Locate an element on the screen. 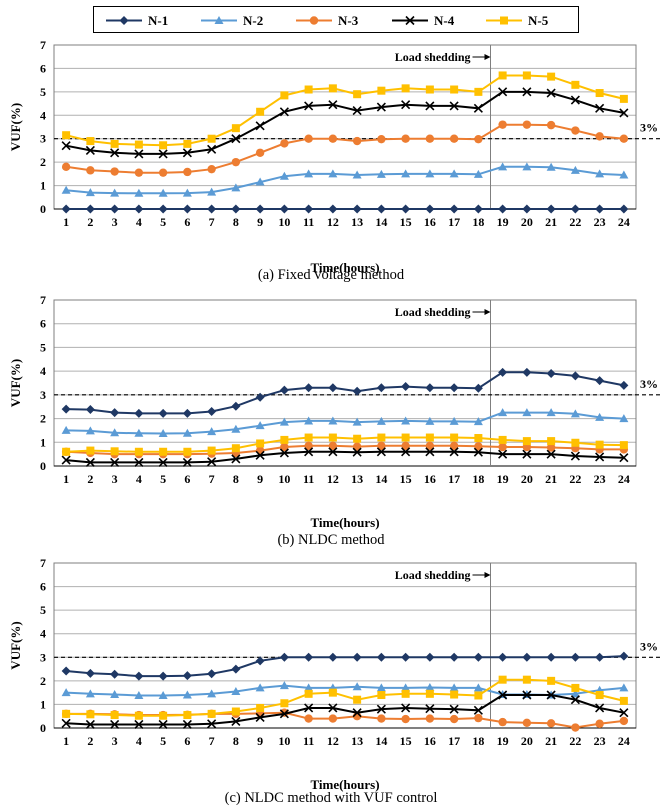 This screenshot has height=811, width=662. x-tick-label: 8 is located at coordinates (236, 222).